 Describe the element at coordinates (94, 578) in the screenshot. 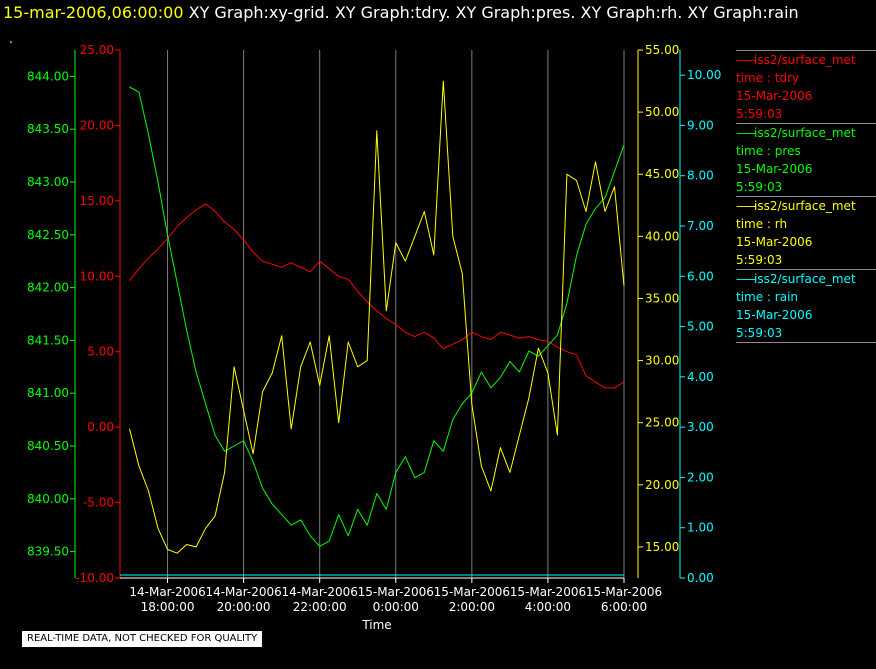

I see `tdry-tick-label: -10.00` at that location.